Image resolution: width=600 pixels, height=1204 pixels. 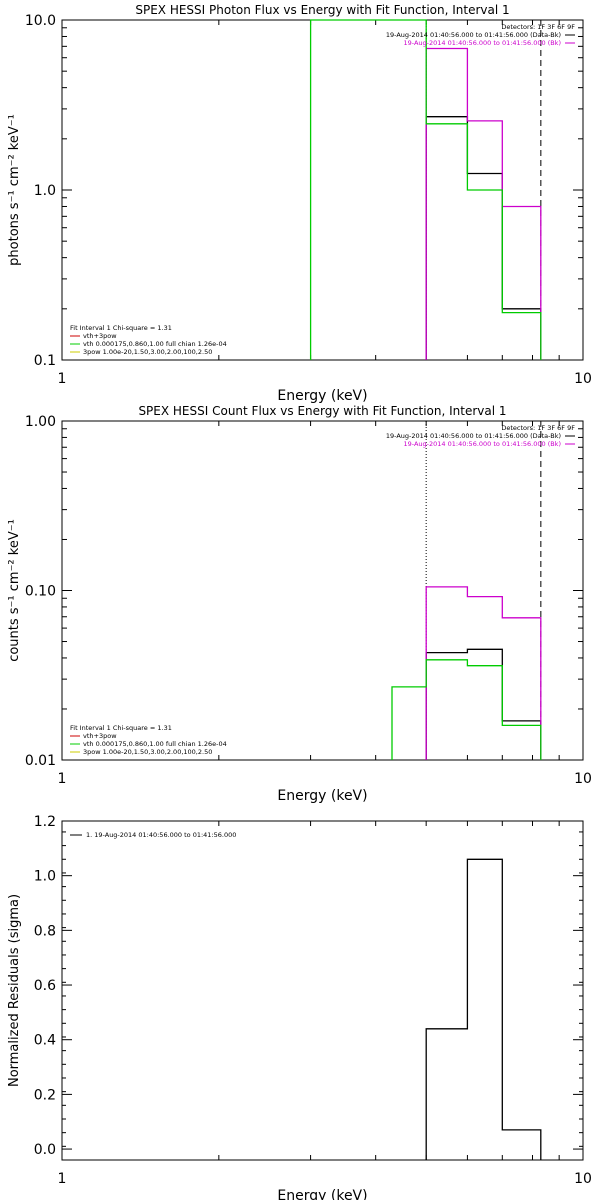 I want to click on y-tick-label: 0.10, so click(x=40, y=592).